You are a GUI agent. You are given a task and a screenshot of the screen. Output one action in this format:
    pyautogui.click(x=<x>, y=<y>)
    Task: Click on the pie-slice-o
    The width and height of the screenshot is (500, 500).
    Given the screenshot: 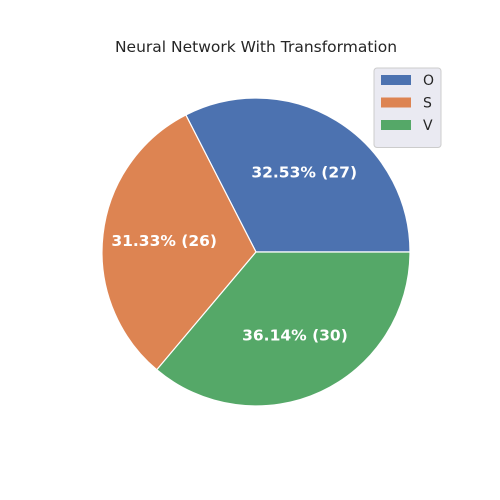 What is the action you would take?
    pyautogui.click(x=298, y=175)
    